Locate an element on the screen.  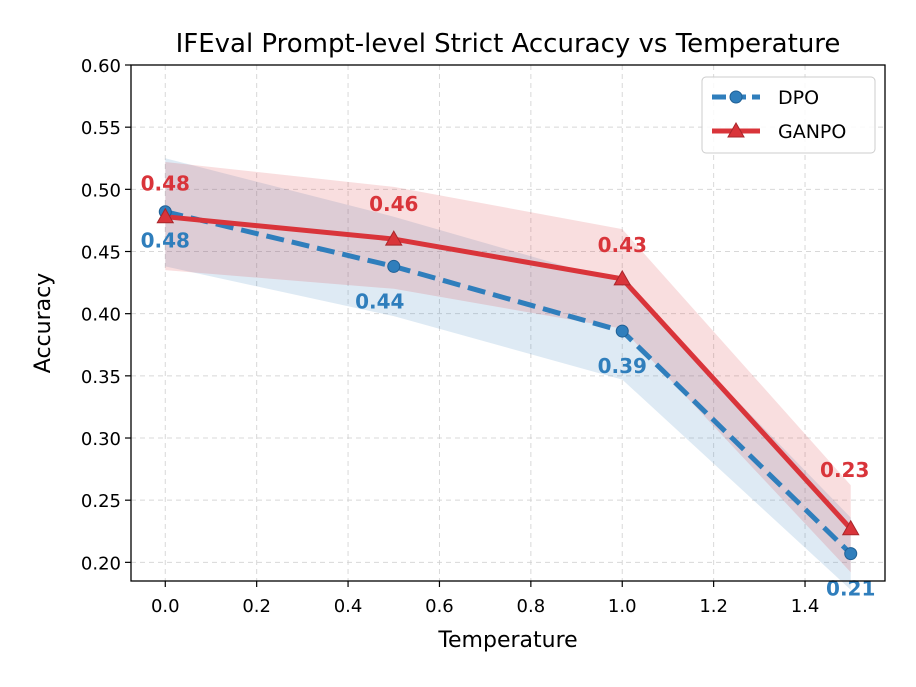
y-tick-label: 0.60 is located at coordinates (101, 66).